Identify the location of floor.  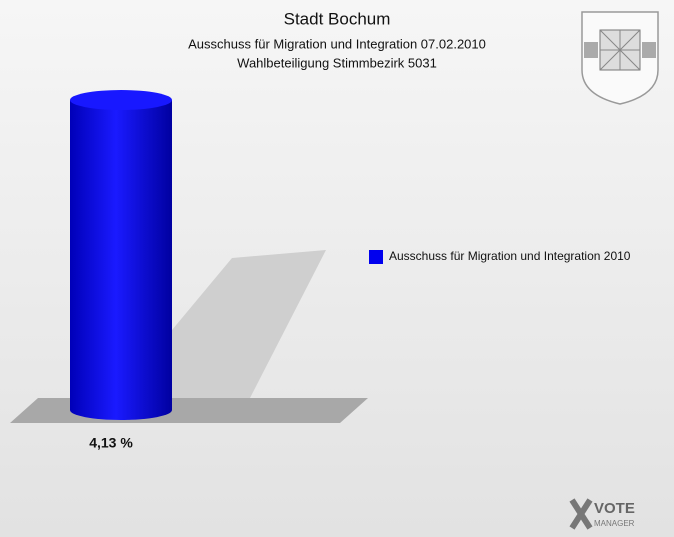
(189, 410).